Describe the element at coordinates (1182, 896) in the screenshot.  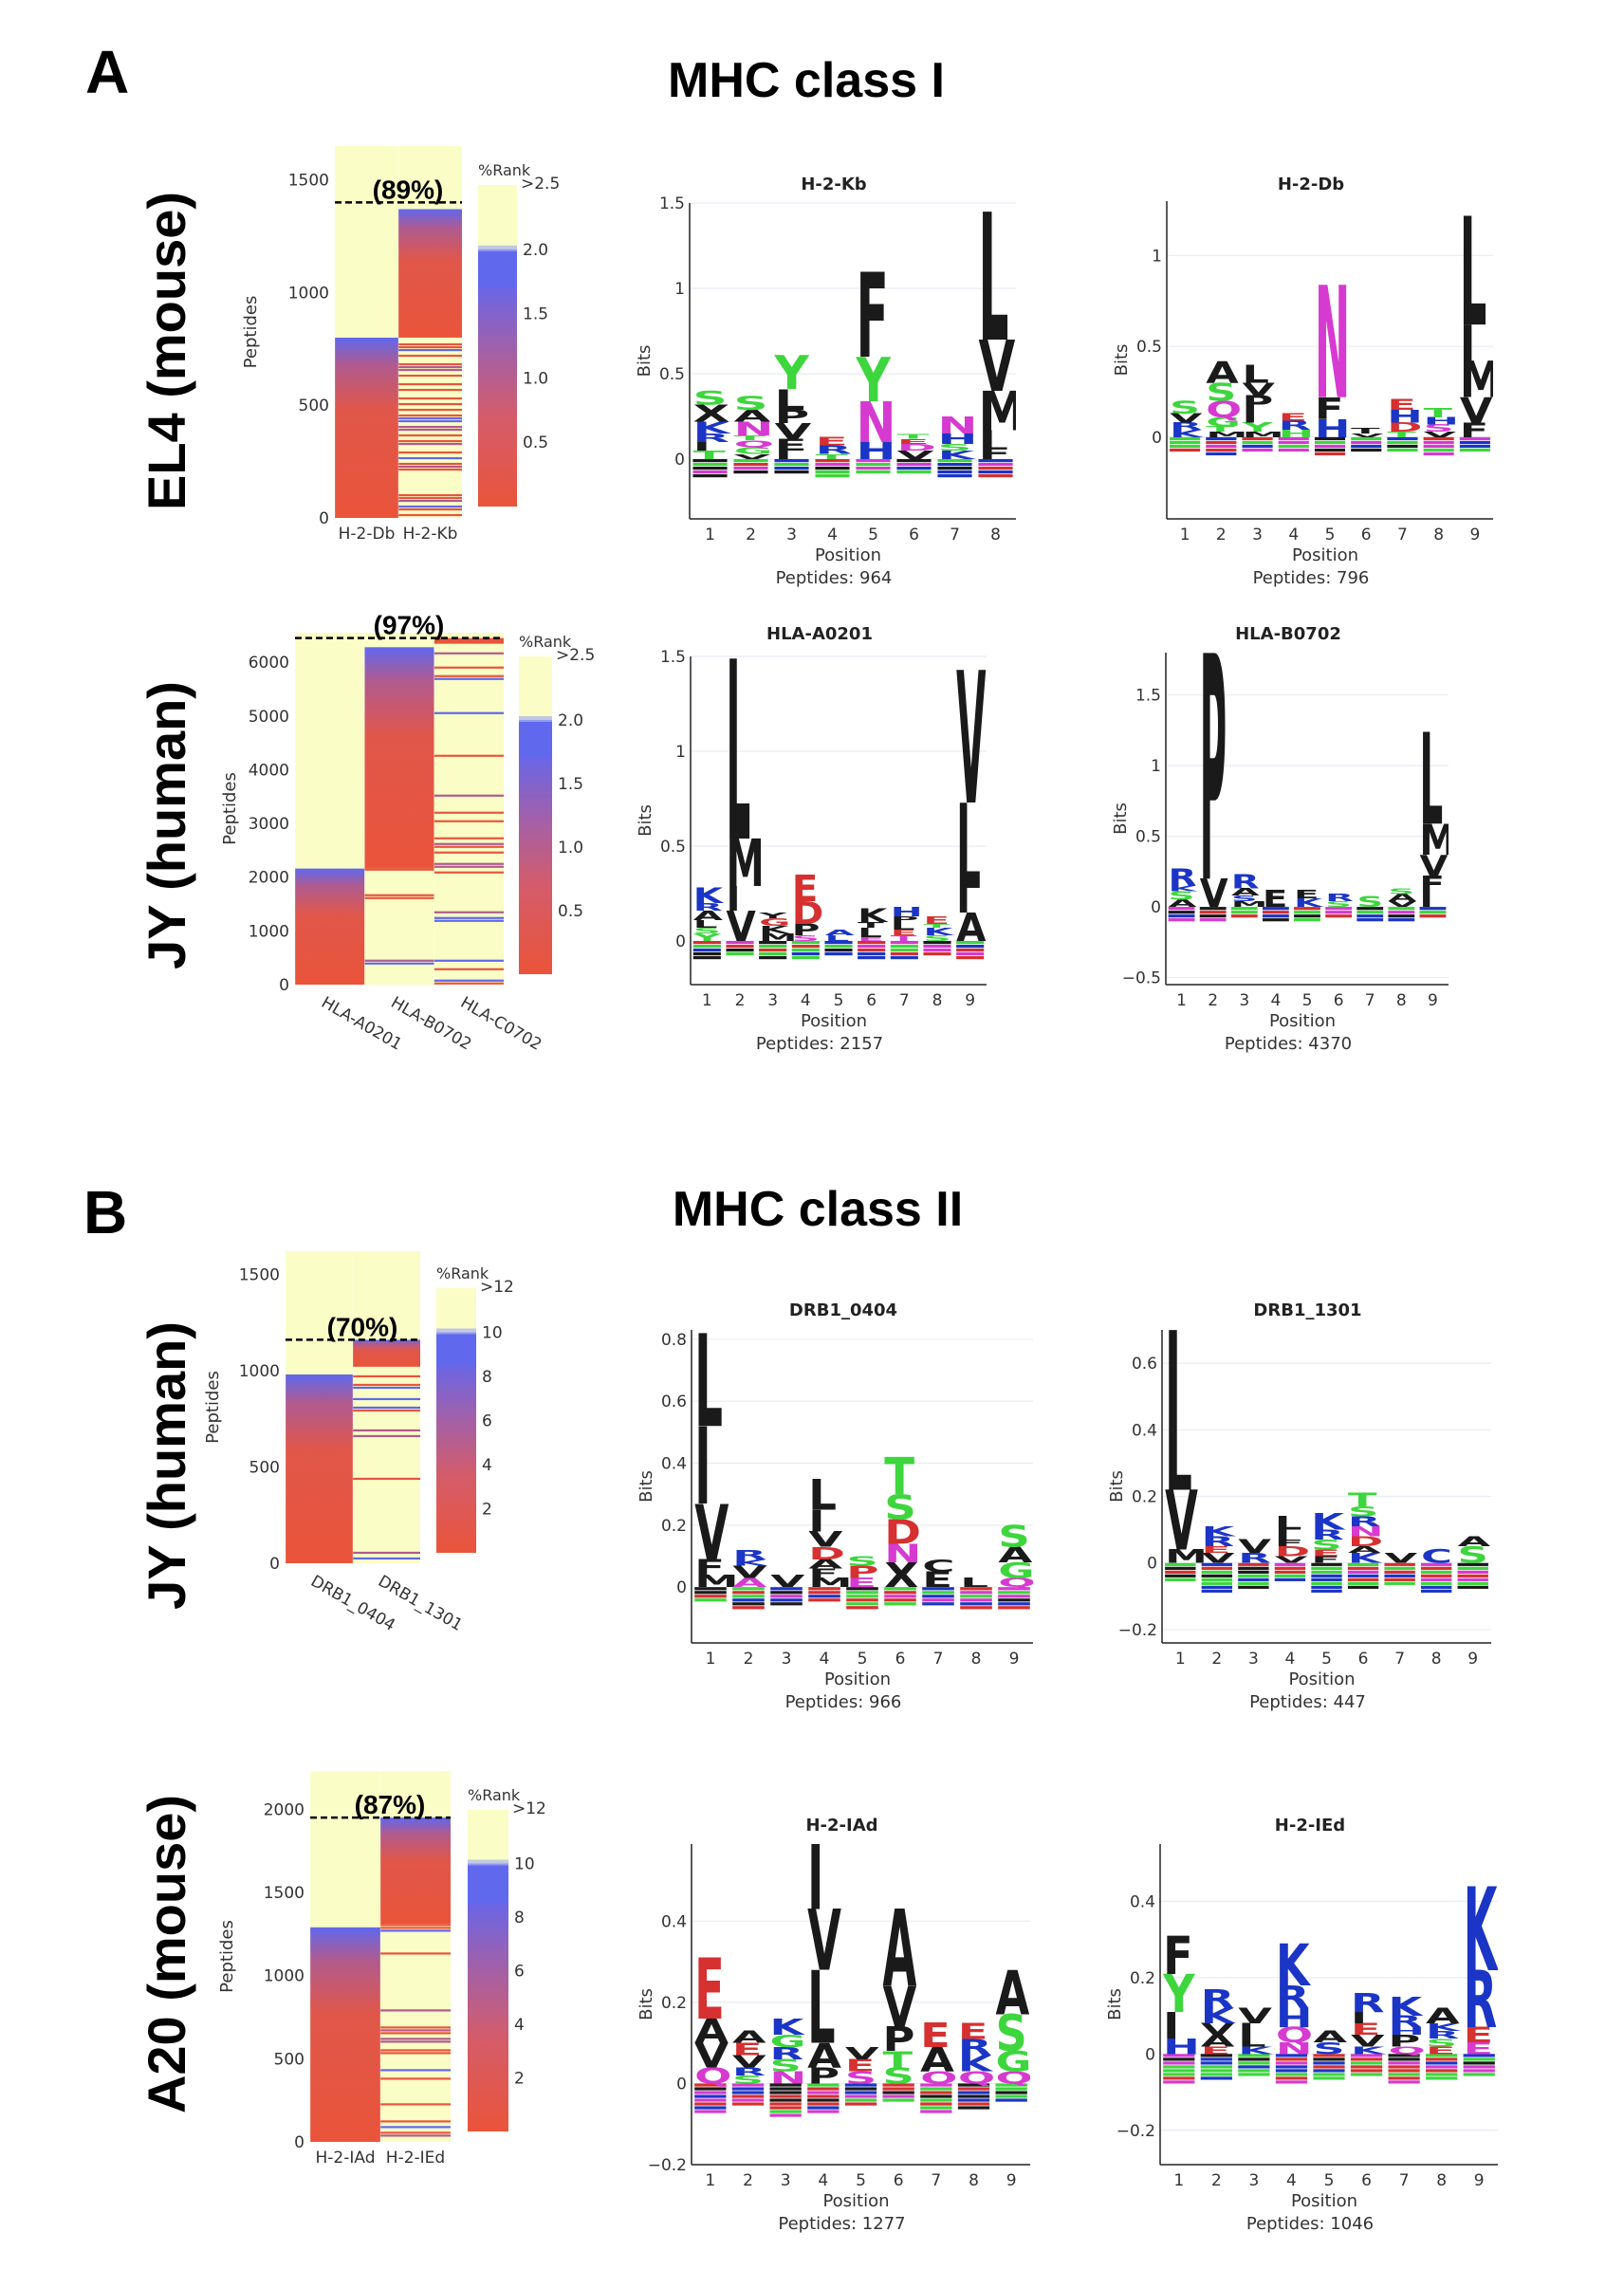
I see `logo-letter: S` at that location.